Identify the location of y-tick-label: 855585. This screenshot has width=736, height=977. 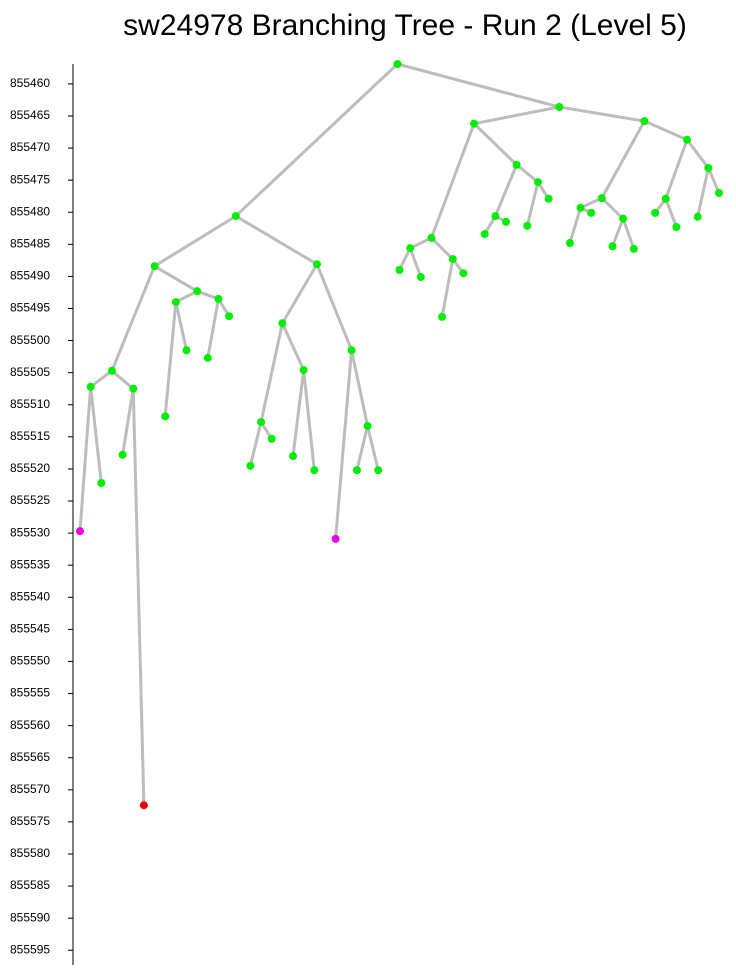
(30, 885).